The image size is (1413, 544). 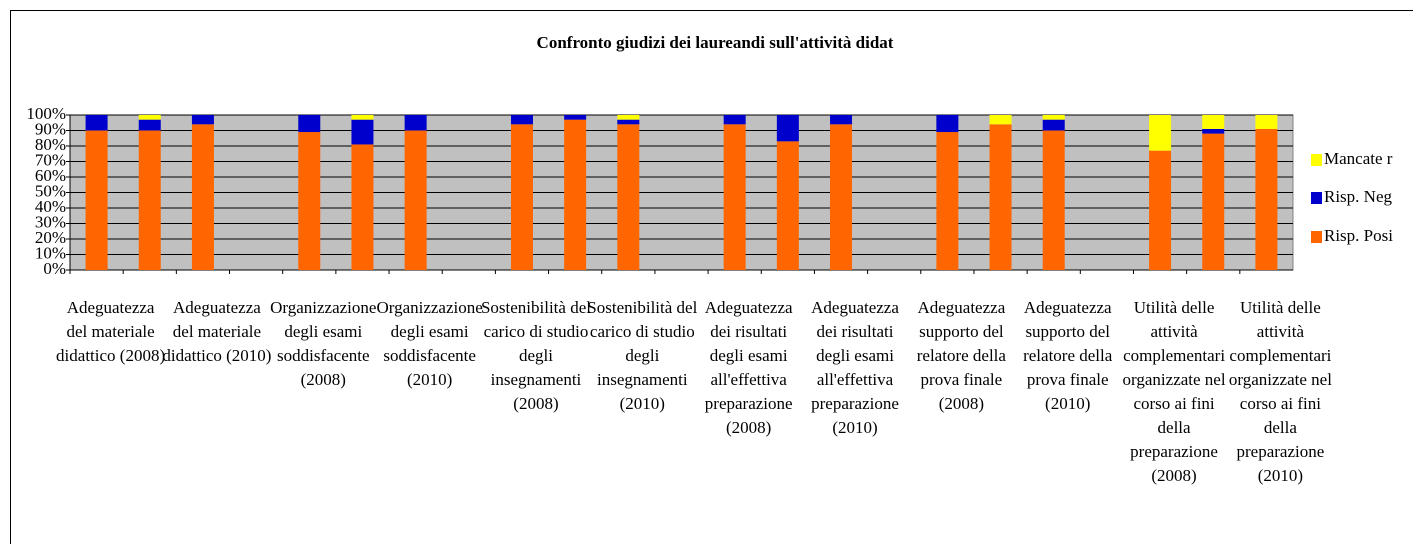 What do you see at coordinates (50, 221) in the screenshot?
I see `y-tick-label: 30%` at bounding box center [50, 221].